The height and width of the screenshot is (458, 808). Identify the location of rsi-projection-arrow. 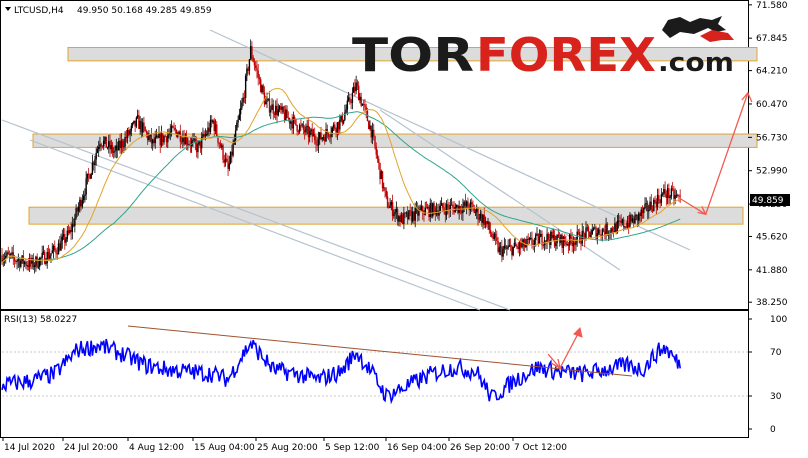
(565, 348).